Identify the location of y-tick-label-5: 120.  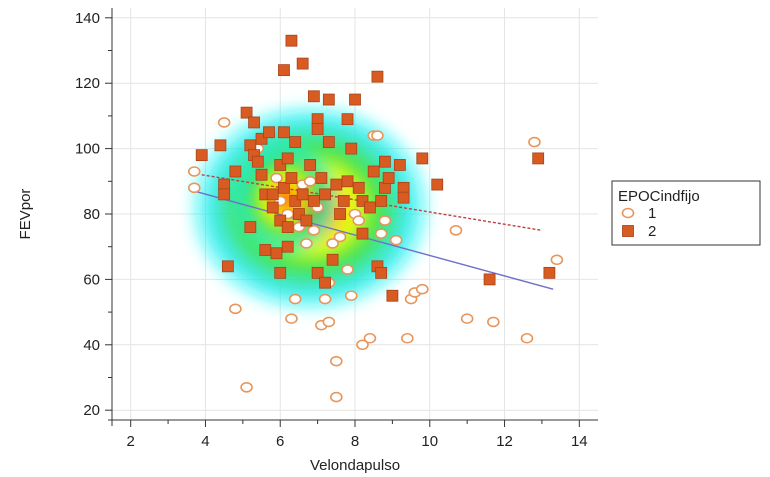
(87, 83).